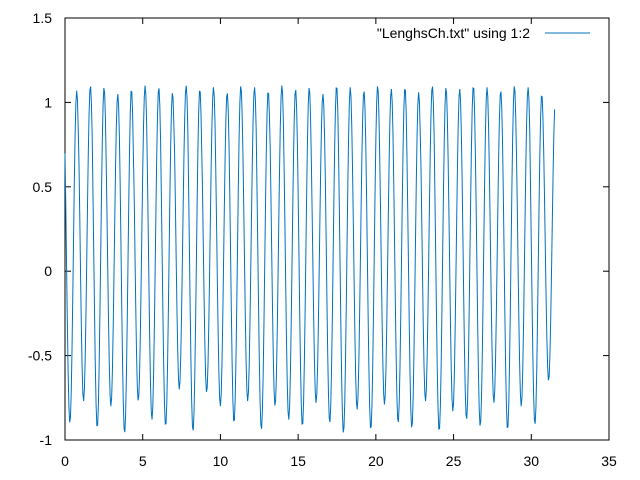 This screenshot has width=640, height=480. I want to click on x-tick-label: 20, so click(376, 461).